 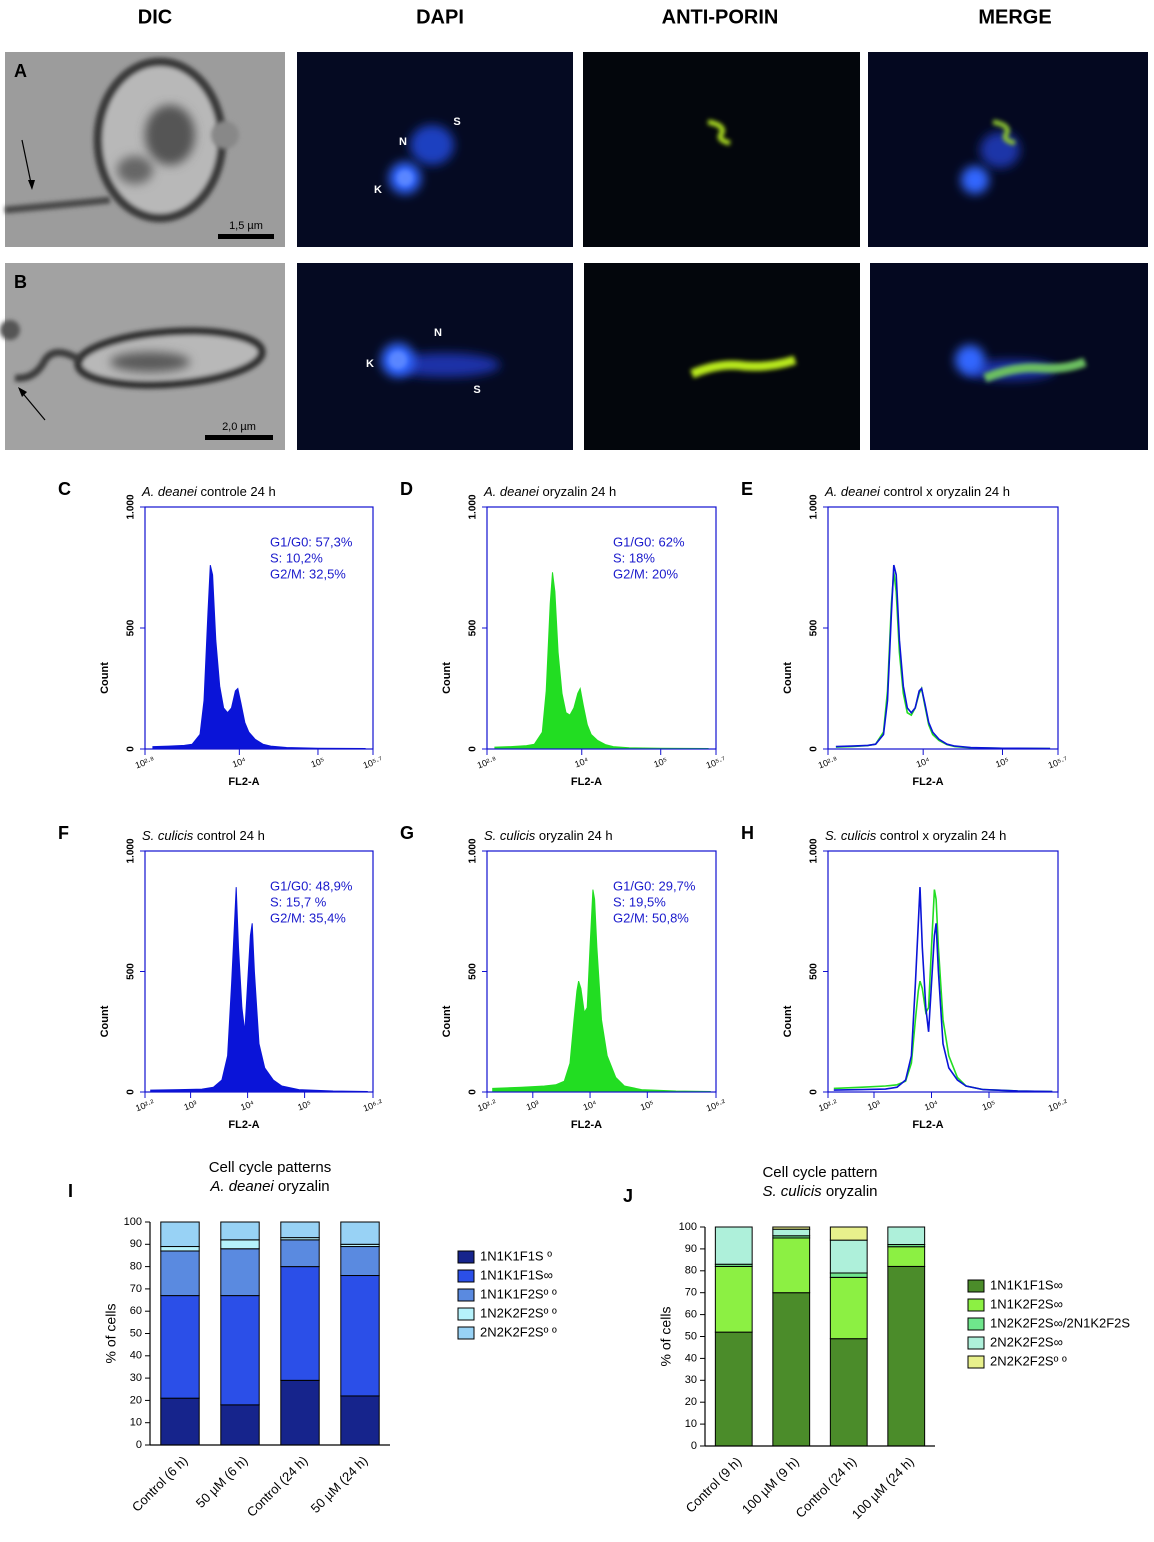 What do you see at coordinates (945, 491) in the screenshot?
I see `title-part: control x oryzalin 24 h` at bounding box center [945, 491].